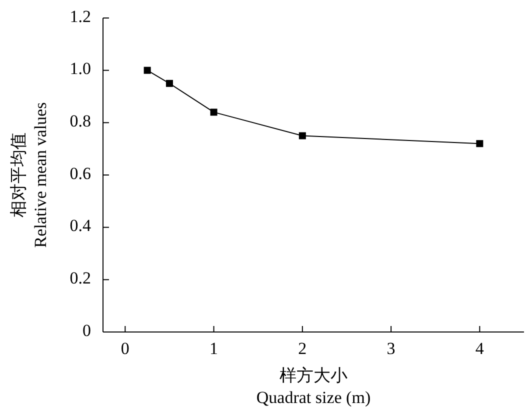 The height and width of the screenshot is (416, 527). I want to click on x-tick-label: 2, so click(302, 348).